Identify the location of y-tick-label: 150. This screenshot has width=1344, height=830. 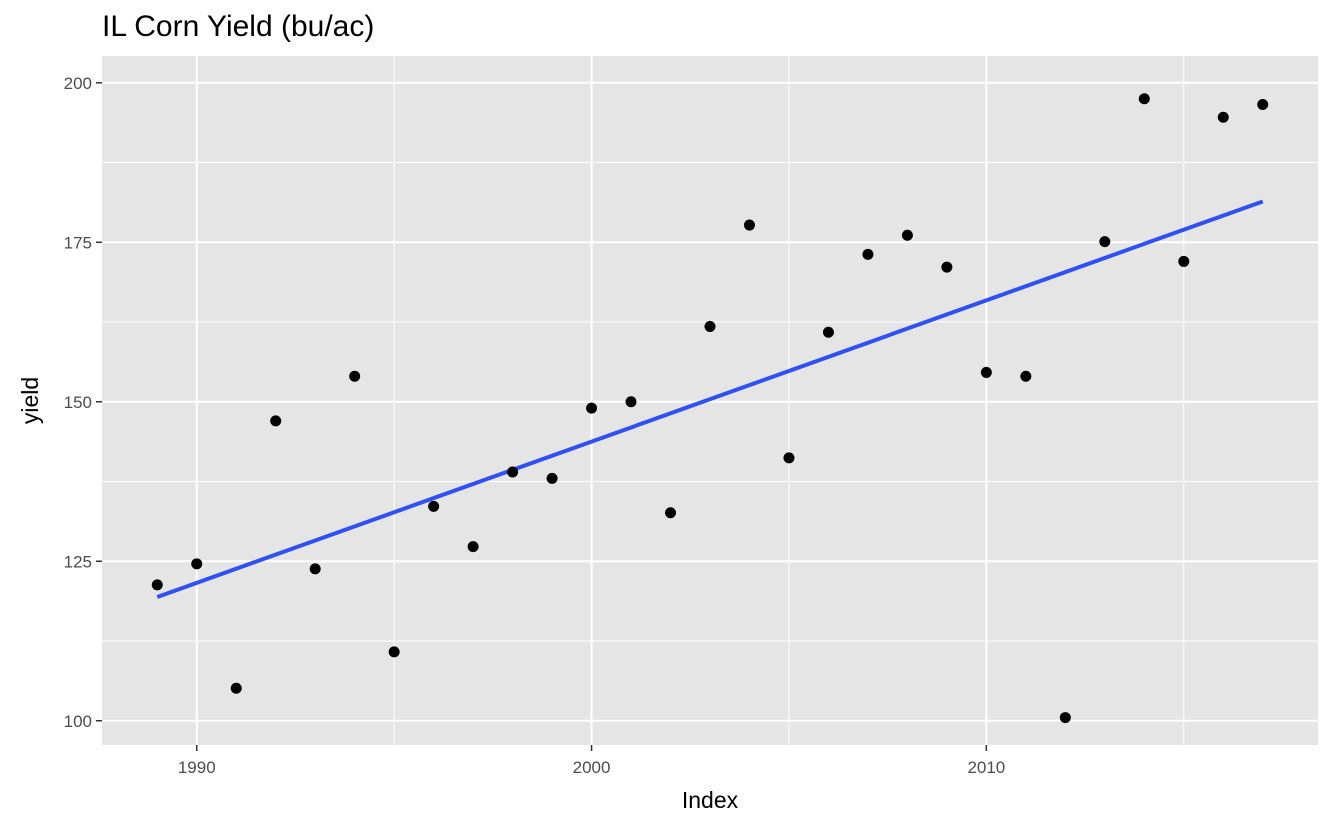
(78, 402).